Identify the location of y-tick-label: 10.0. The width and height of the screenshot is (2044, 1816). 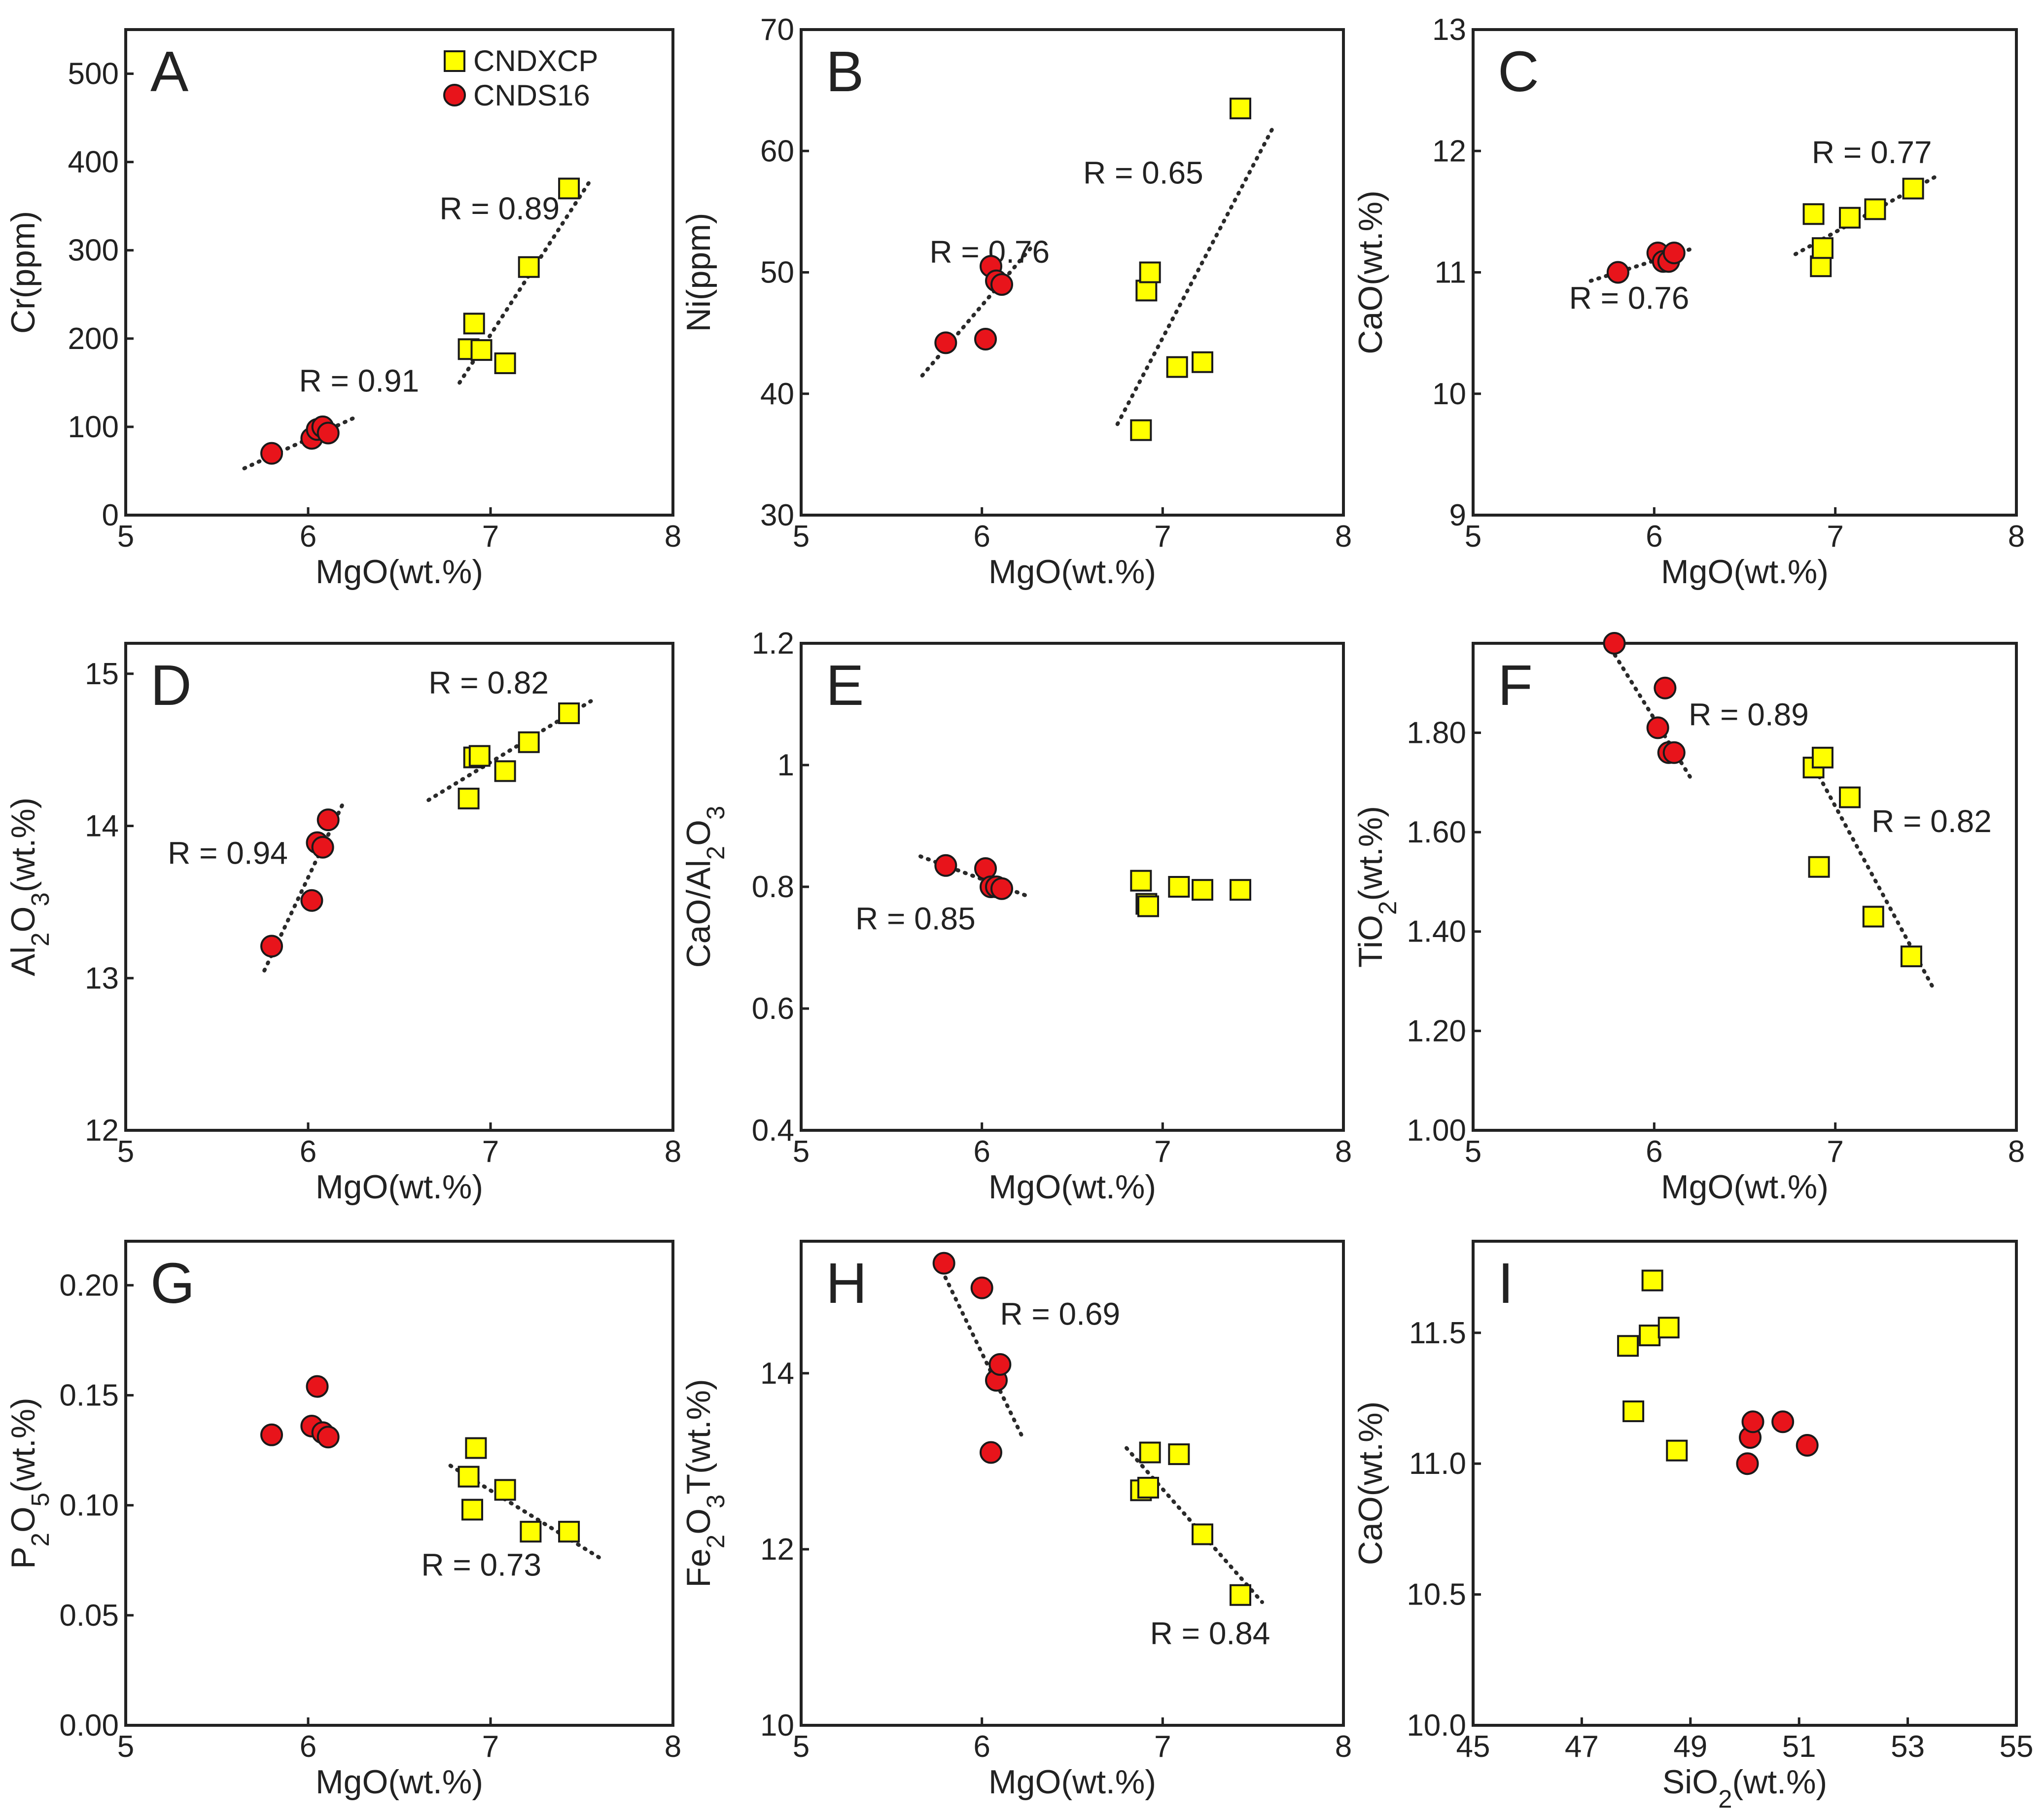
(1437, 1726).